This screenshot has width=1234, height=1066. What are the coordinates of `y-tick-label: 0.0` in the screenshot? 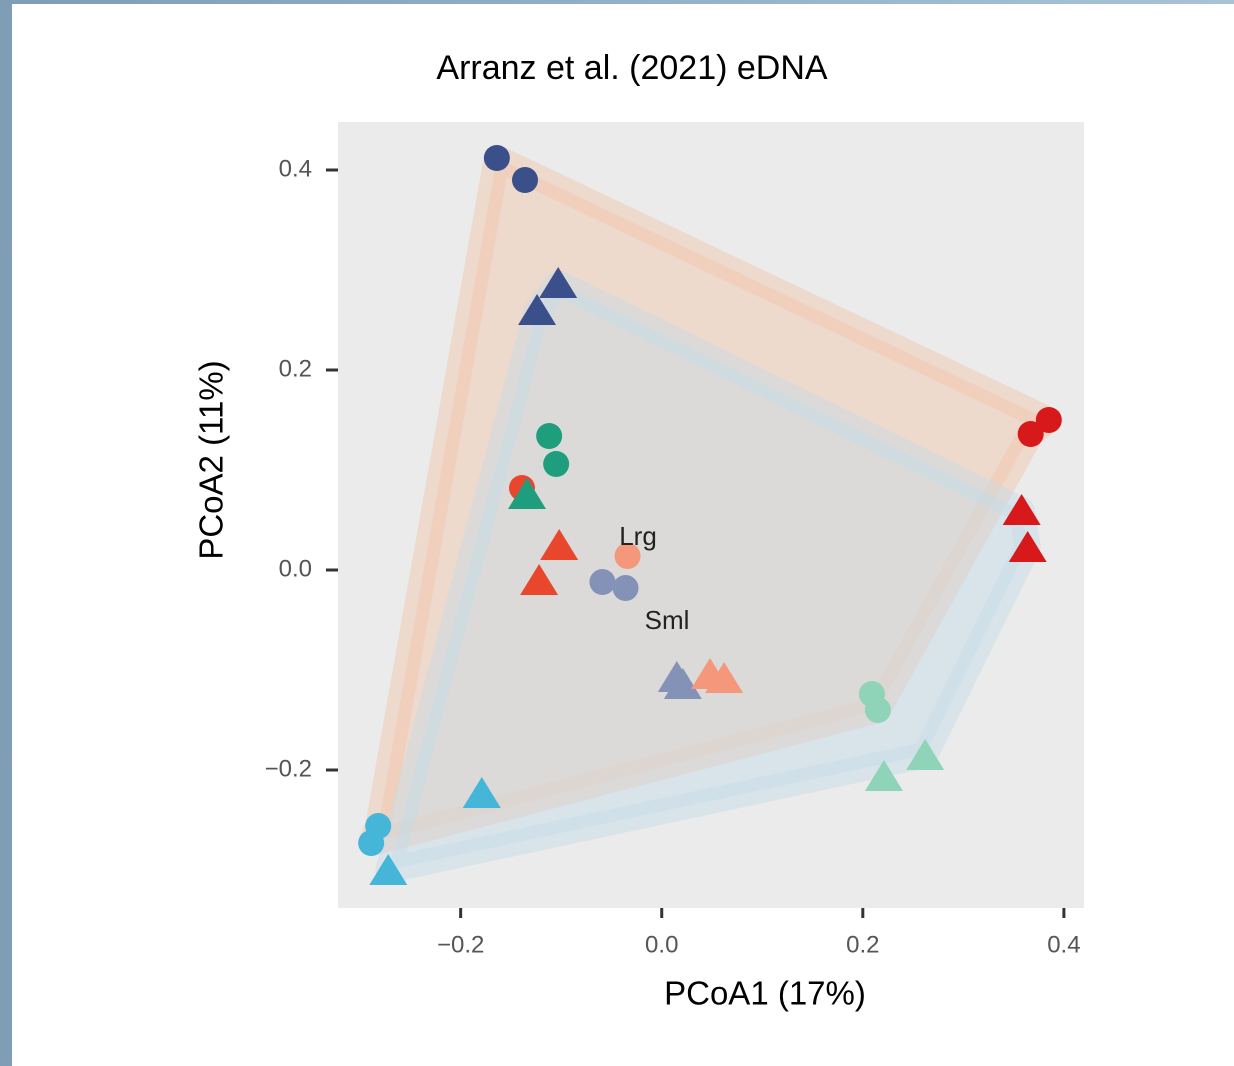 It's located at (295, 568).